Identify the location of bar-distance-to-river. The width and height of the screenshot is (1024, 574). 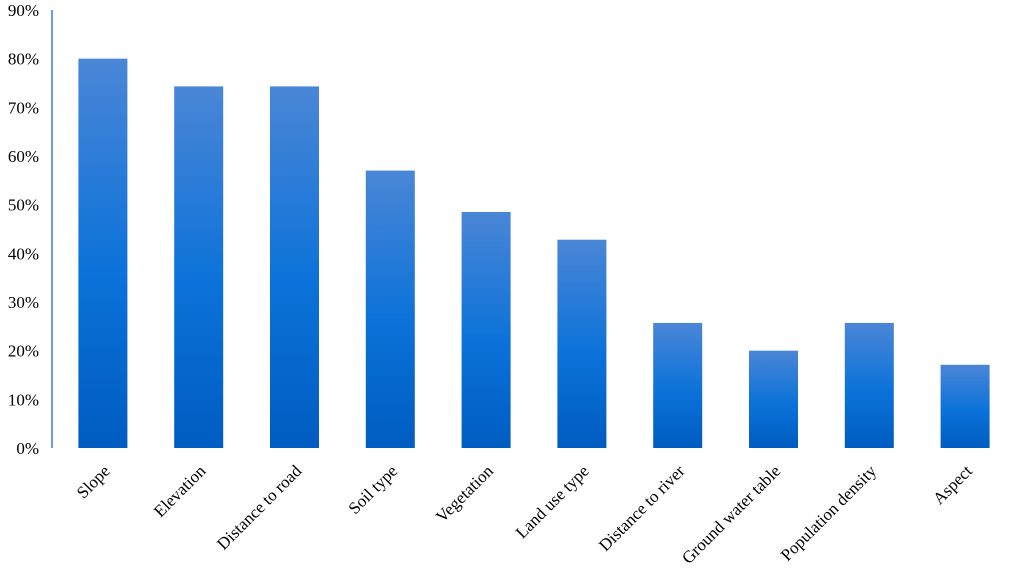
(678, 385).